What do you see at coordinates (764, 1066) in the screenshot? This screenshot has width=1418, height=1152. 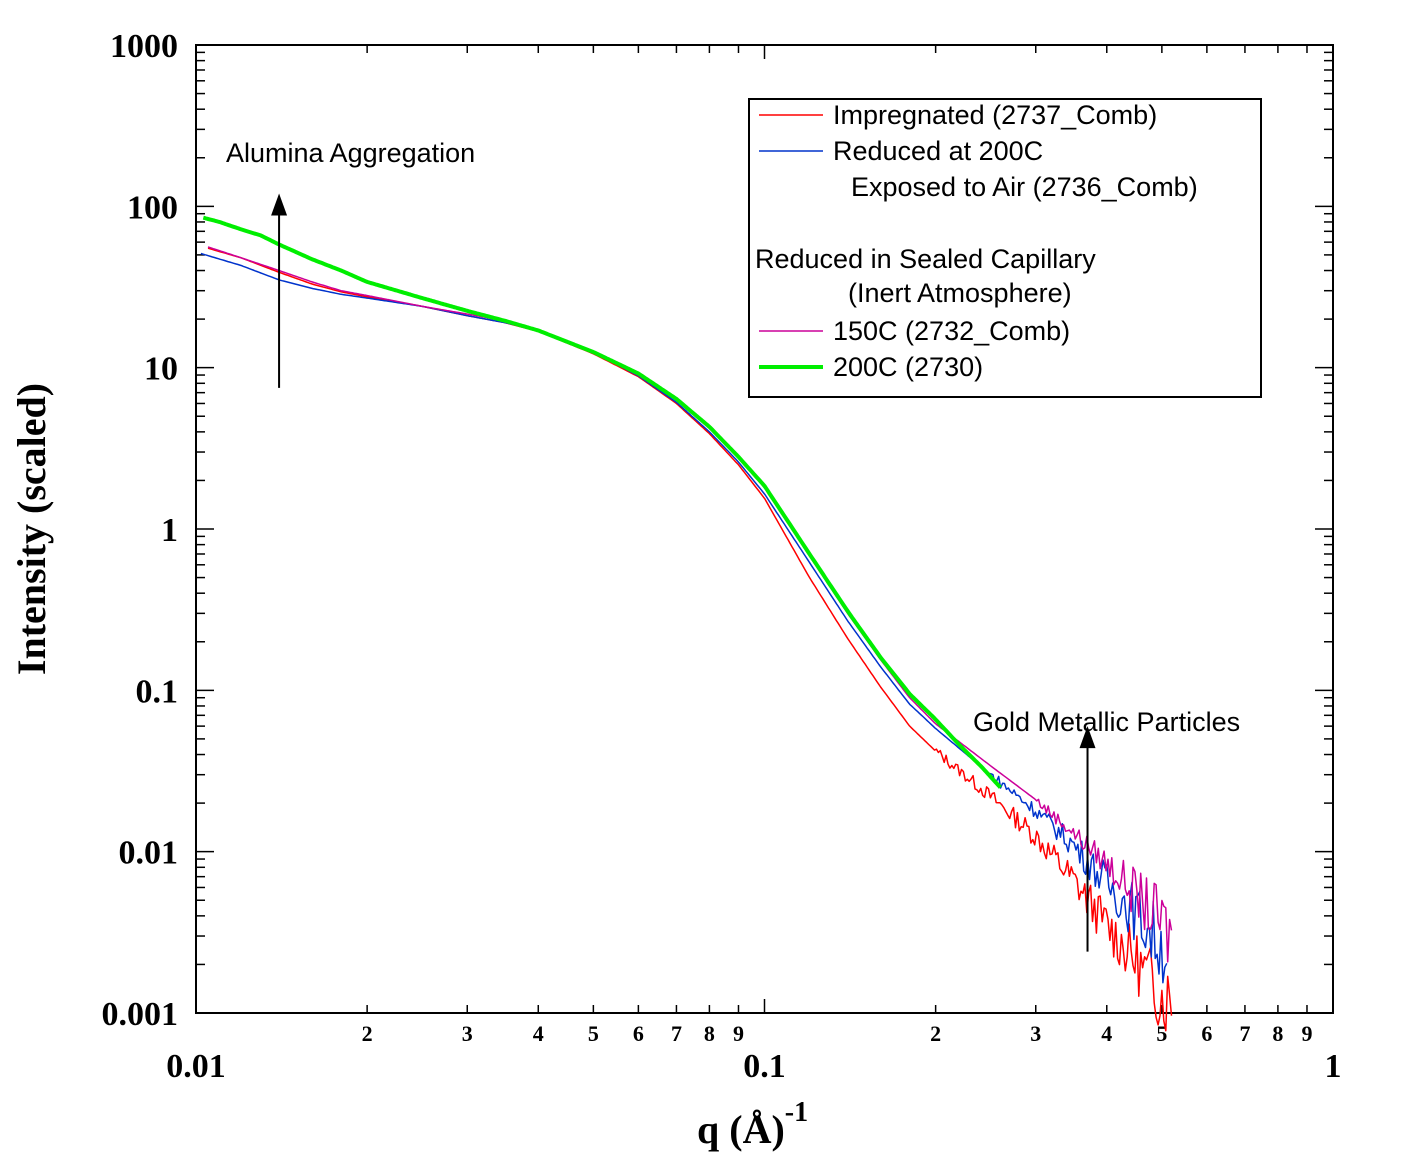 I see `x-major-tick-label: 0.1` at bounding box center [764, 1066].